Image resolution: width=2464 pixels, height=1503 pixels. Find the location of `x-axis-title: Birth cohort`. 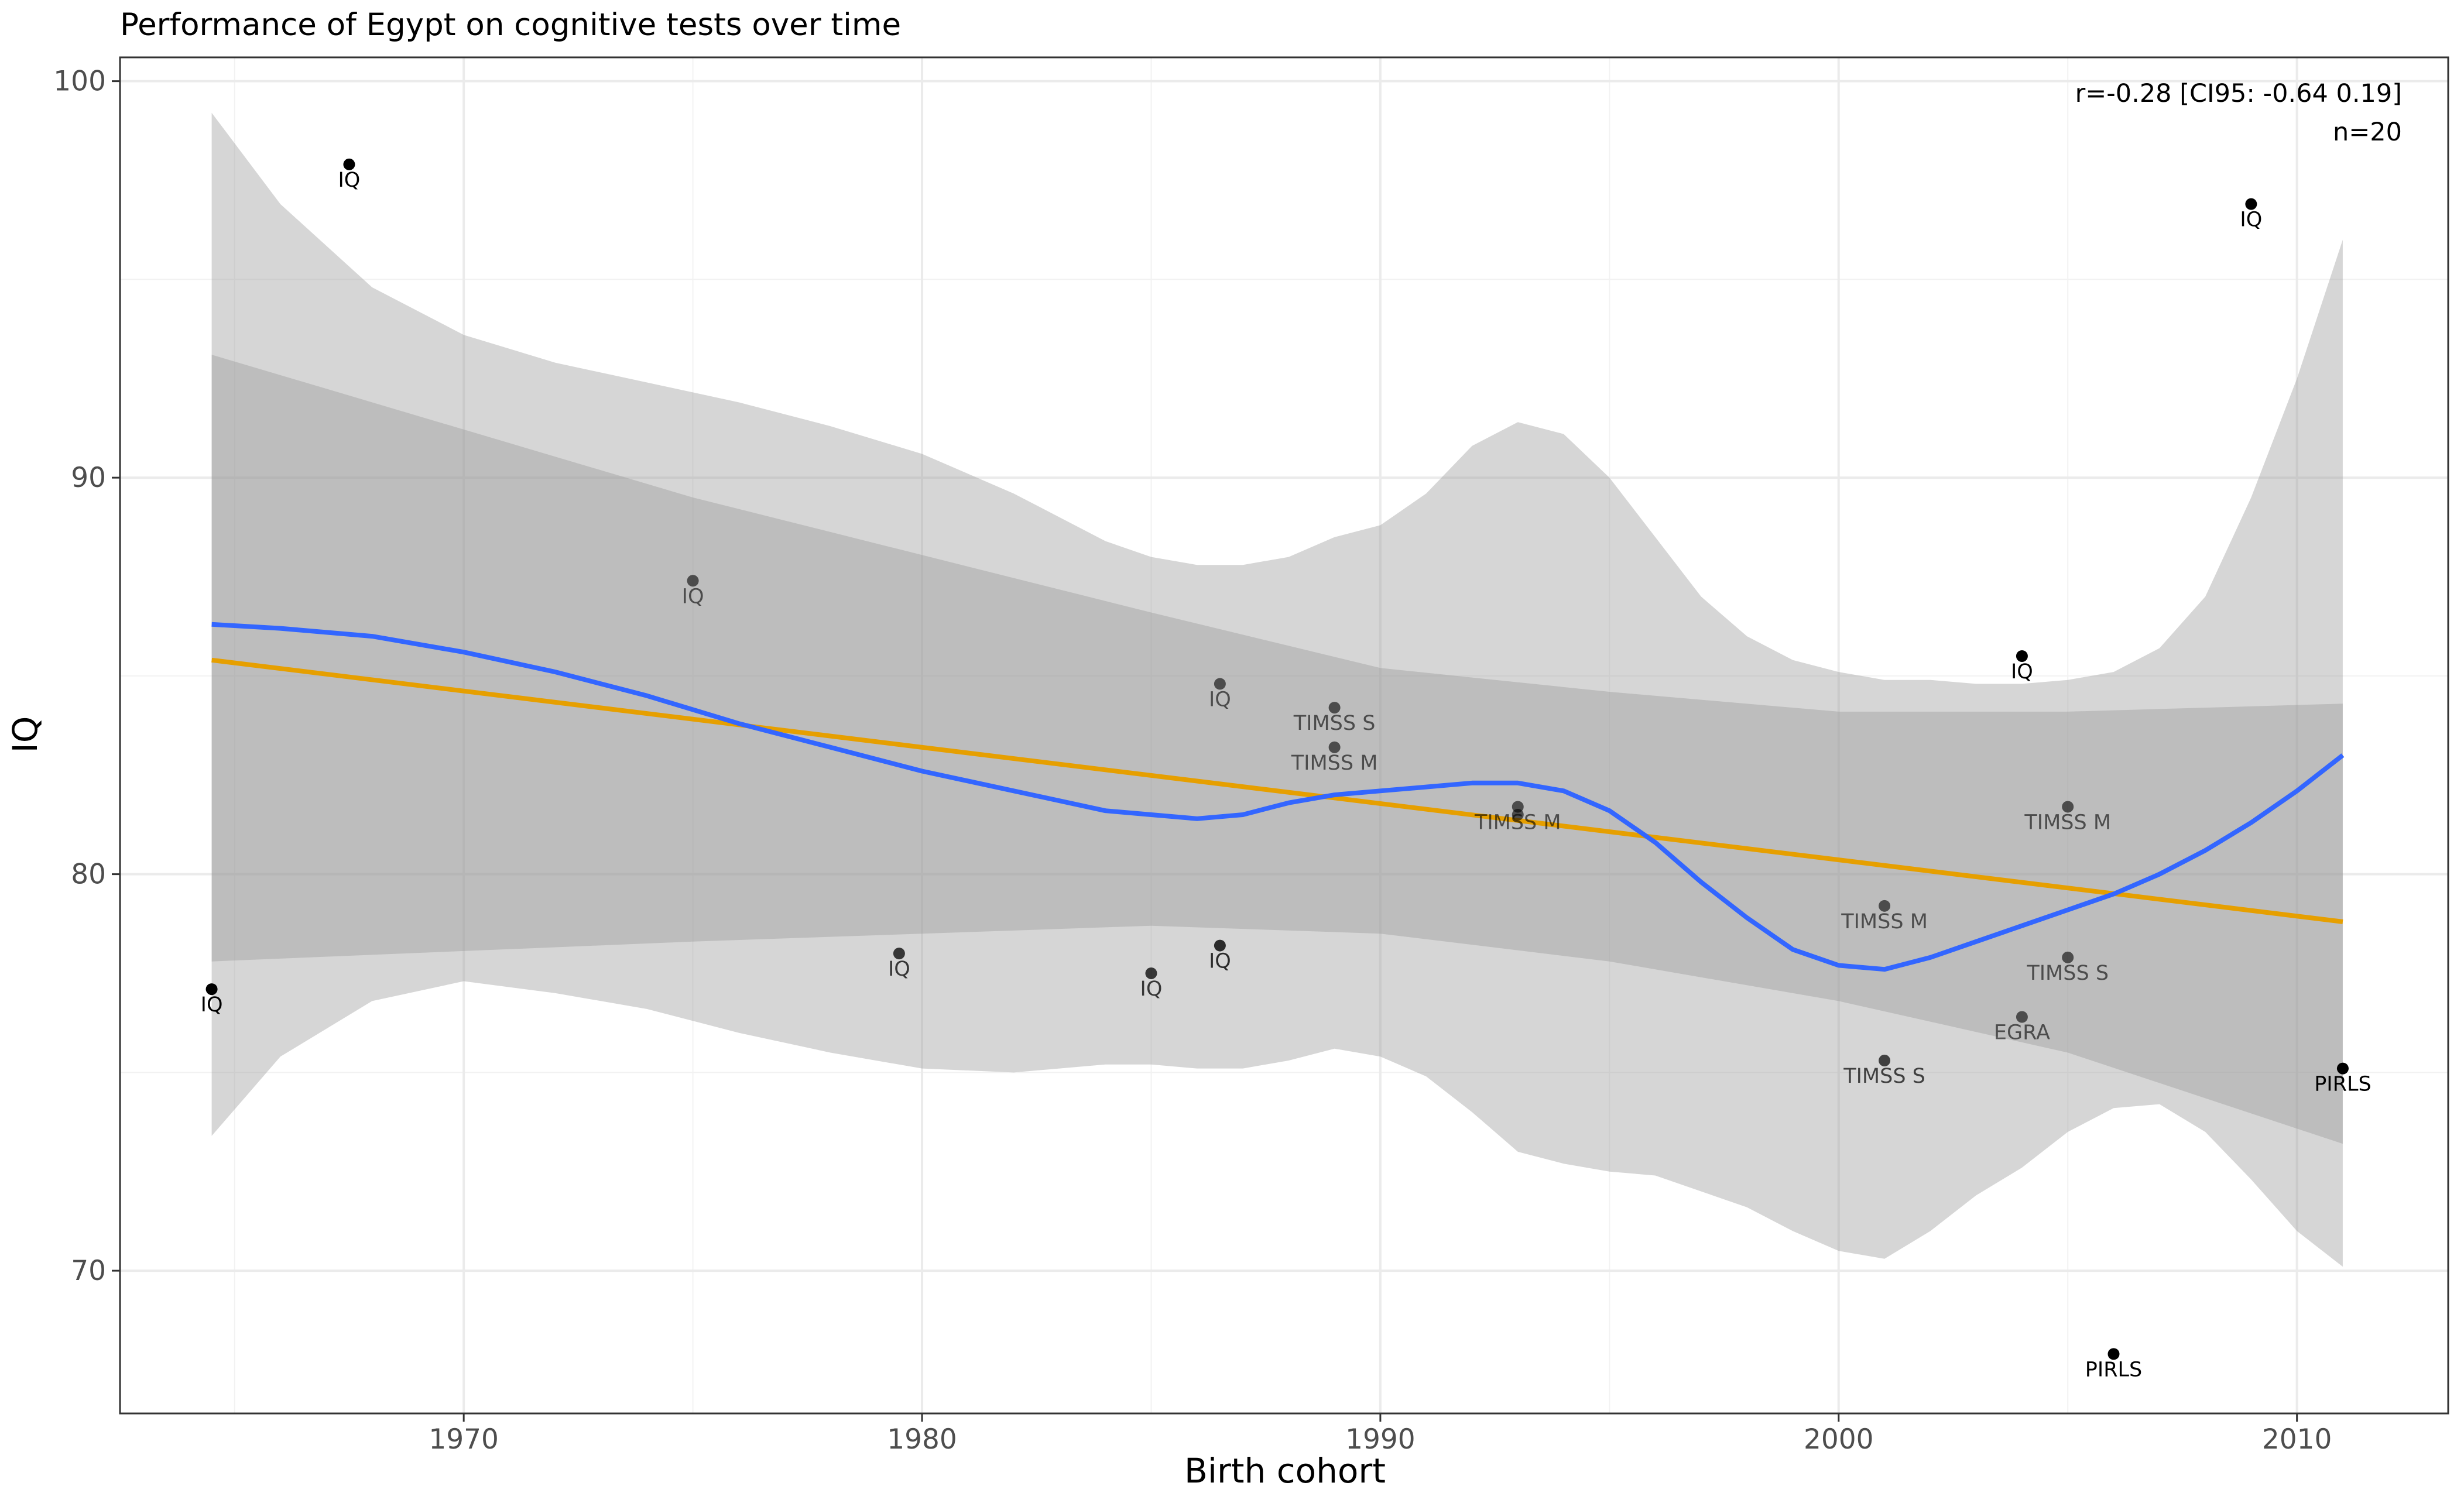

x-axis-title: Birth cohort is located at coordinates (1285, 1471).